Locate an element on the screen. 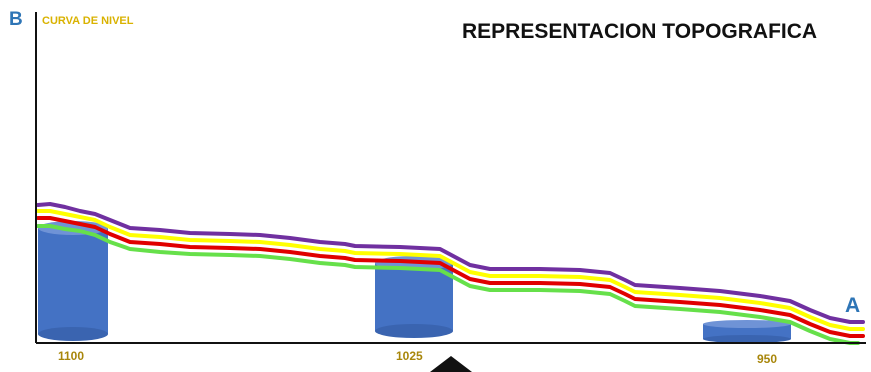 The height and width of the screenshot is (372, 871). elevation-label-950: 950 is located at coordinates (767, 359).